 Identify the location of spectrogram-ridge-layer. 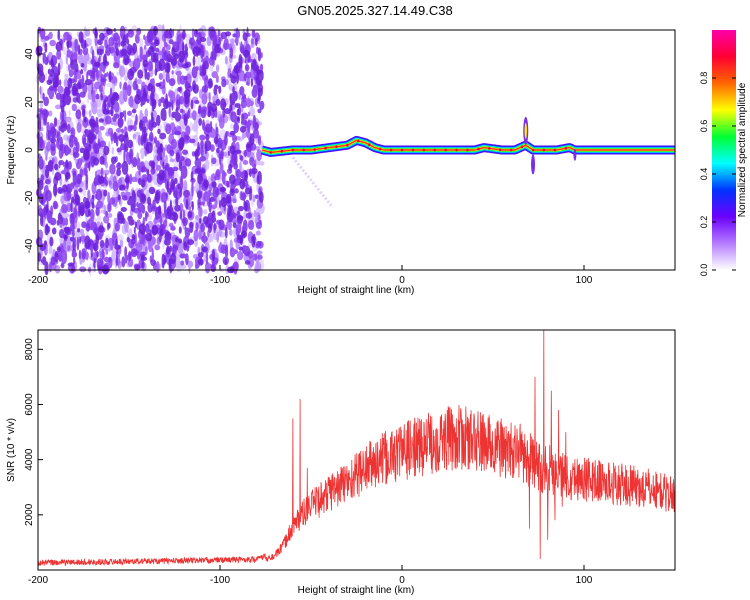
(468, 145).